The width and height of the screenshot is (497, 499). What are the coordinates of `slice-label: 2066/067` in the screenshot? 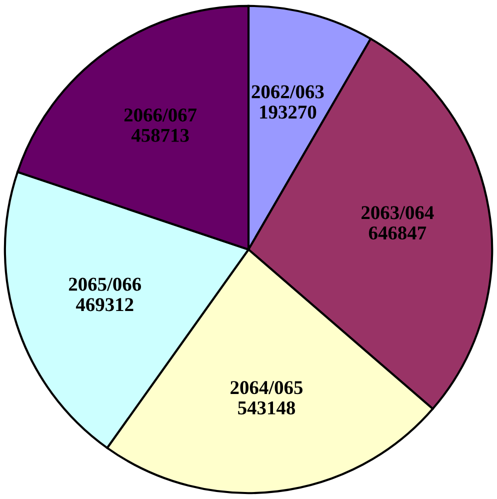 It's located at (160, 115).